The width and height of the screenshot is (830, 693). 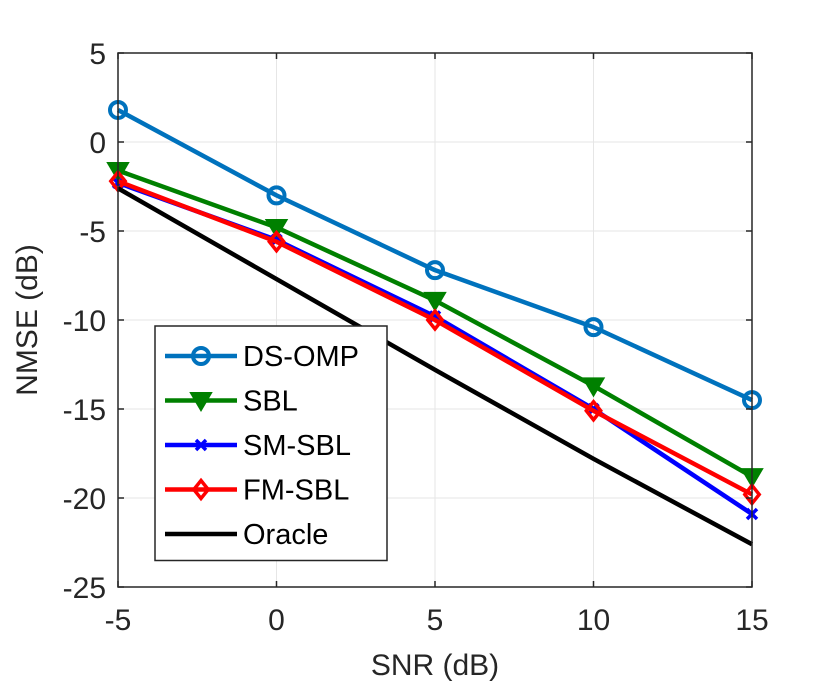 I want to click on y-tick-label: -10, so click(x=84, y=321).